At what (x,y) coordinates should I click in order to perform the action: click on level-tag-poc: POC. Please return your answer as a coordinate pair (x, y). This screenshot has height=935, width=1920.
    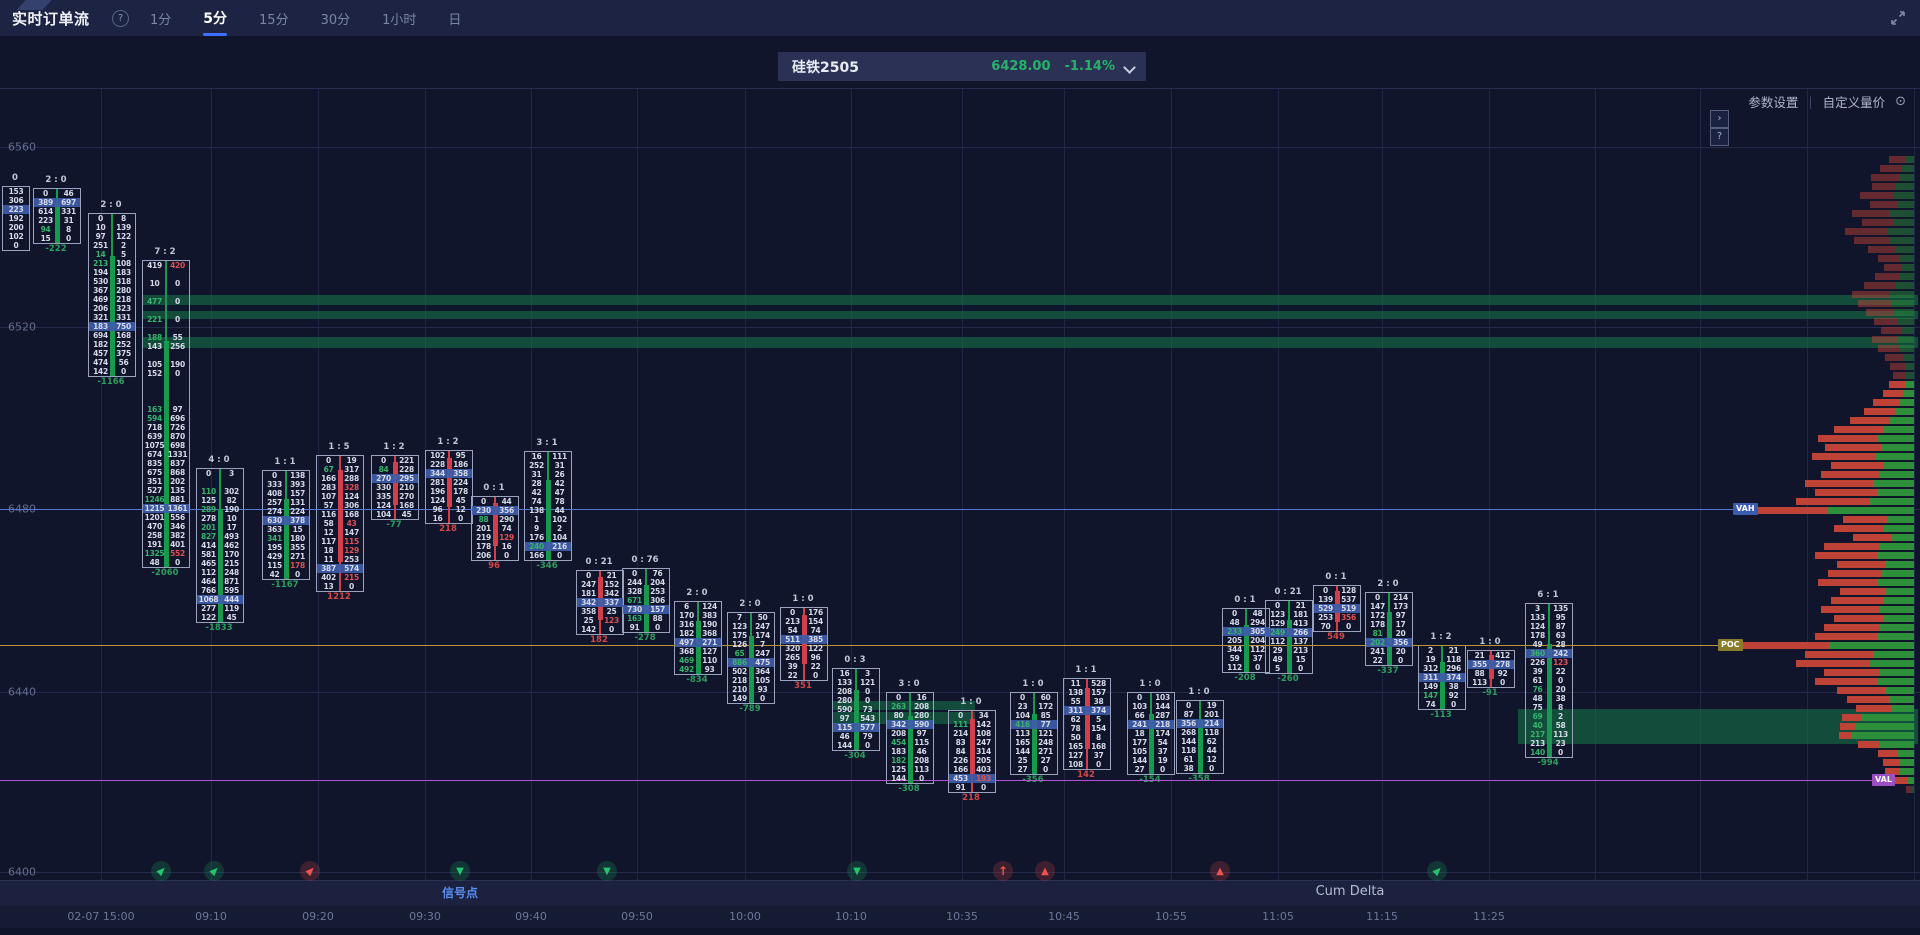
    Looking at the image, I should click on (1730, 645).